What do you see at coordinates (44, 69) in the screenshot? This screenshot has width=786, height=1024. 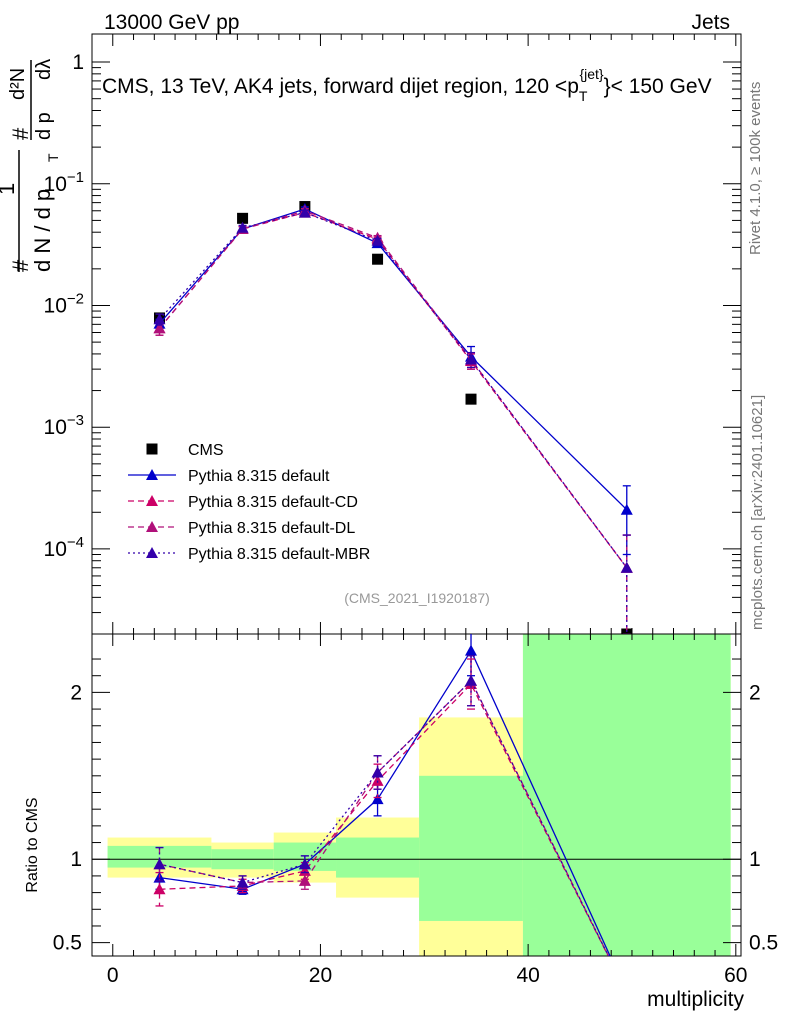 I see `ylabel-dl: dλ` at bounding box center [44, 69].